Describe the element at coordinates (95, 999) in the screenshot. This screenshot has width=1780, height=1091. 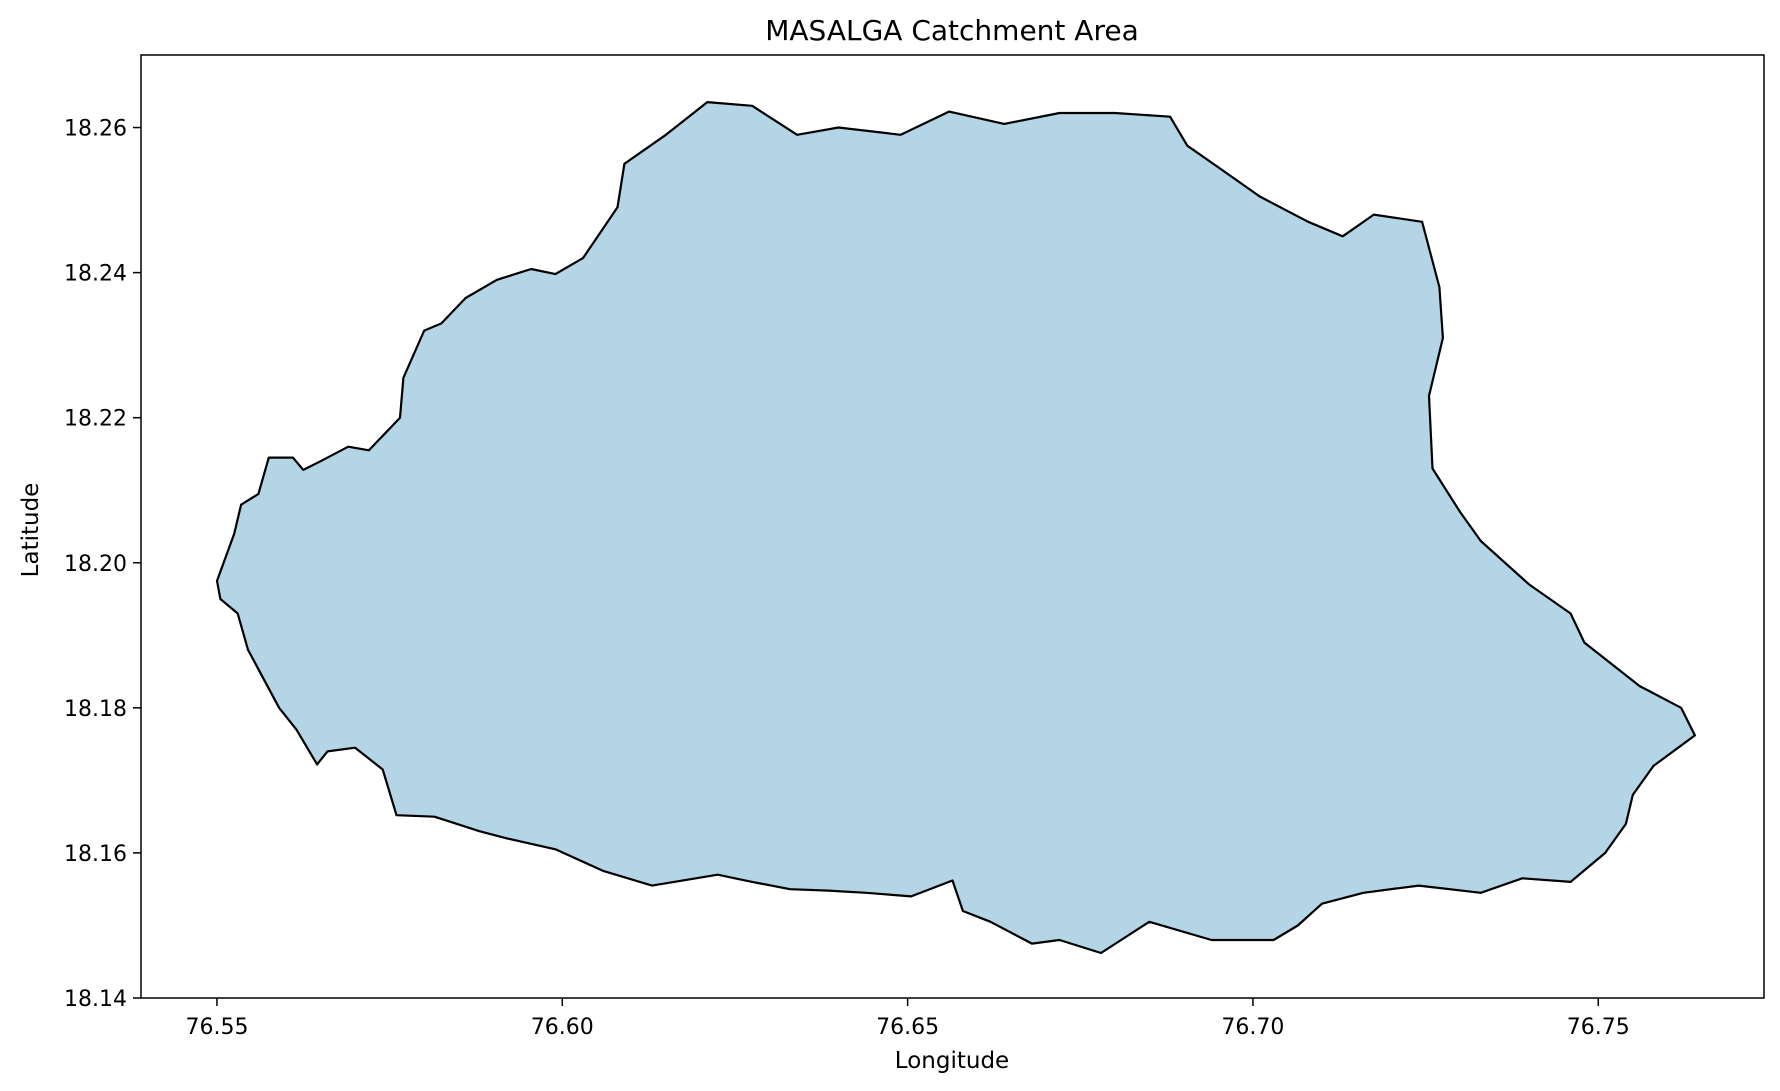
I see `y-tick-label: 18.14` at that location.